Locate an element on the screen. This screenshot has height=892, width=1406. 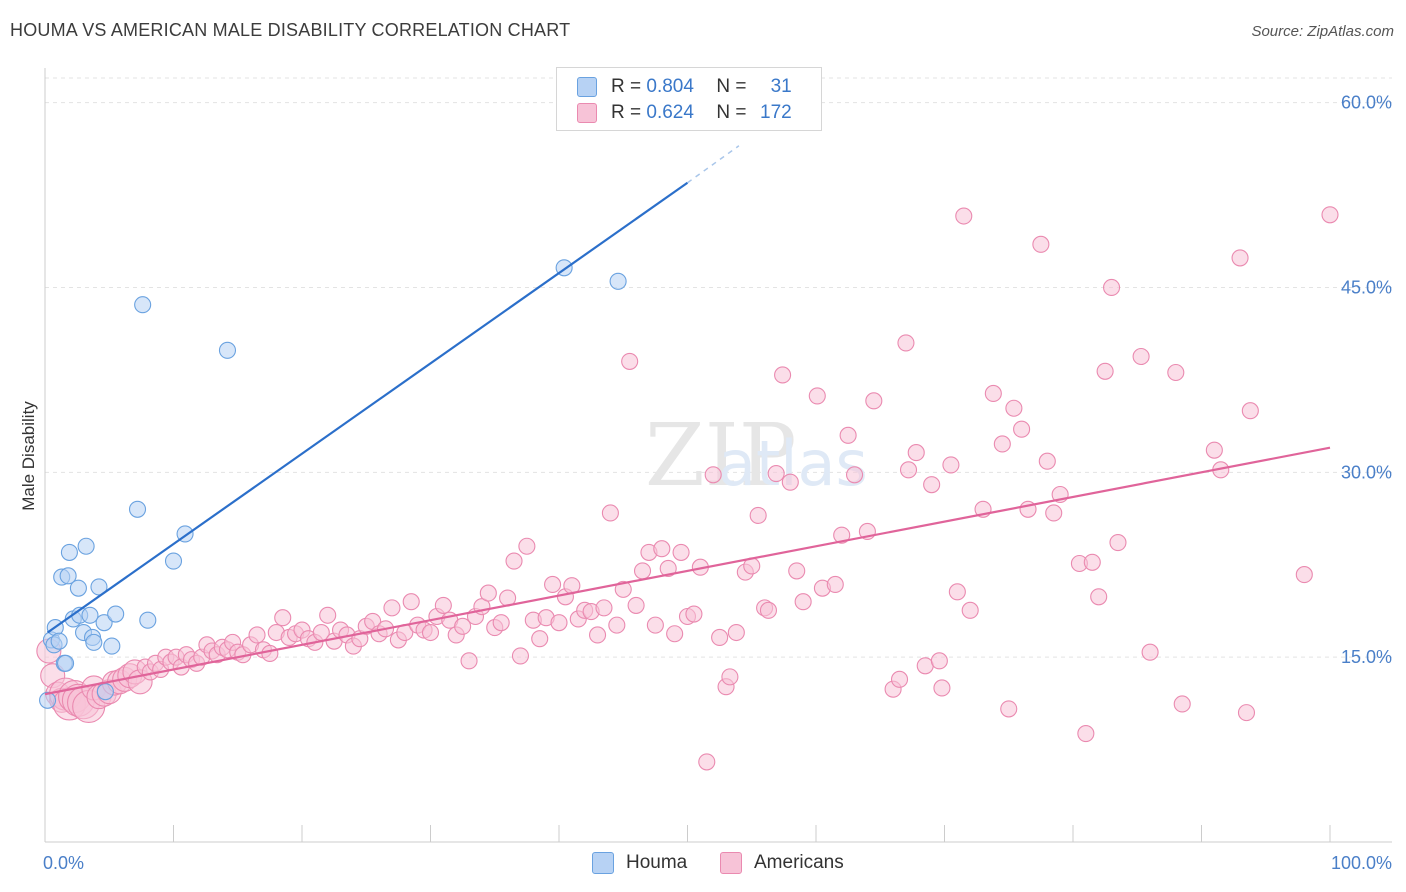
x-tick-label: 0.0% is located at coordinates (63, 863).